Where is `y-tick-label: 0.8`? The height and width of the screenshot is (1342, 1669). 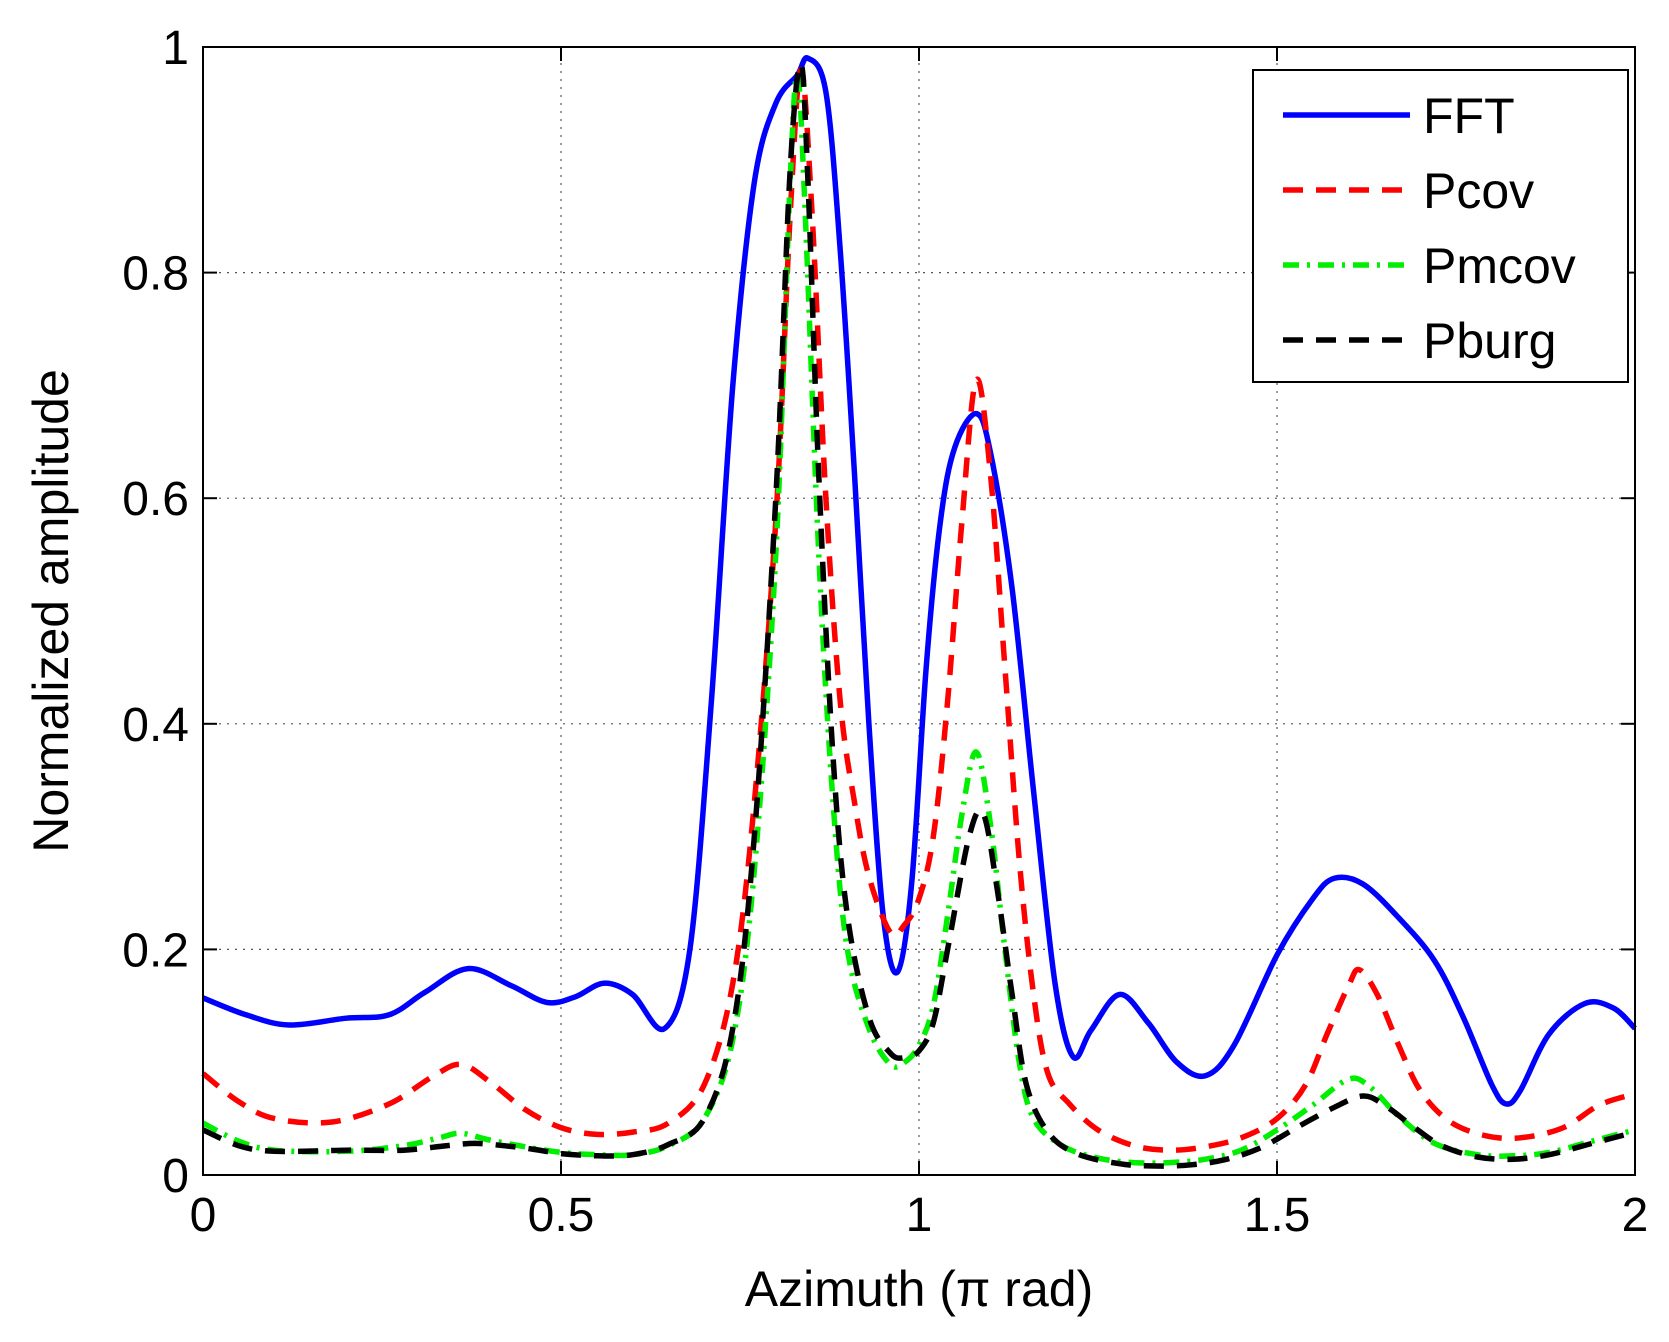
y-tick-label: 0.8 is located at coordinates (155, 274).